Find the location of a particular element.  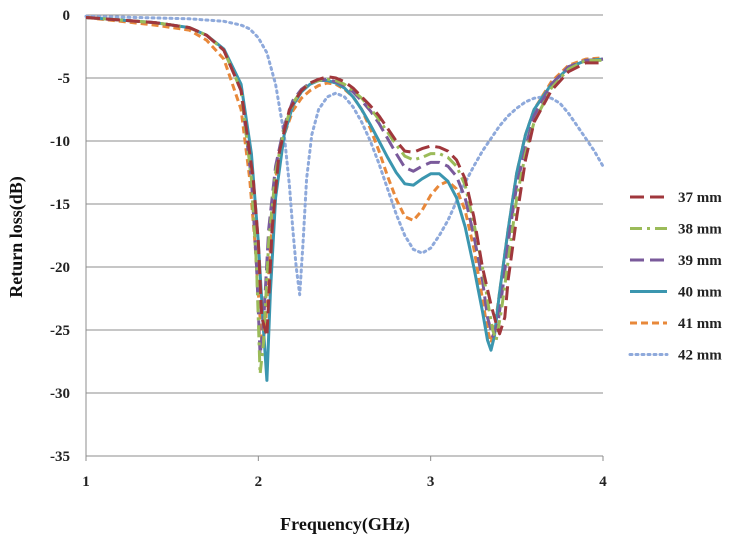

x-tick-label: 1 is located at coordinates (86, 482).